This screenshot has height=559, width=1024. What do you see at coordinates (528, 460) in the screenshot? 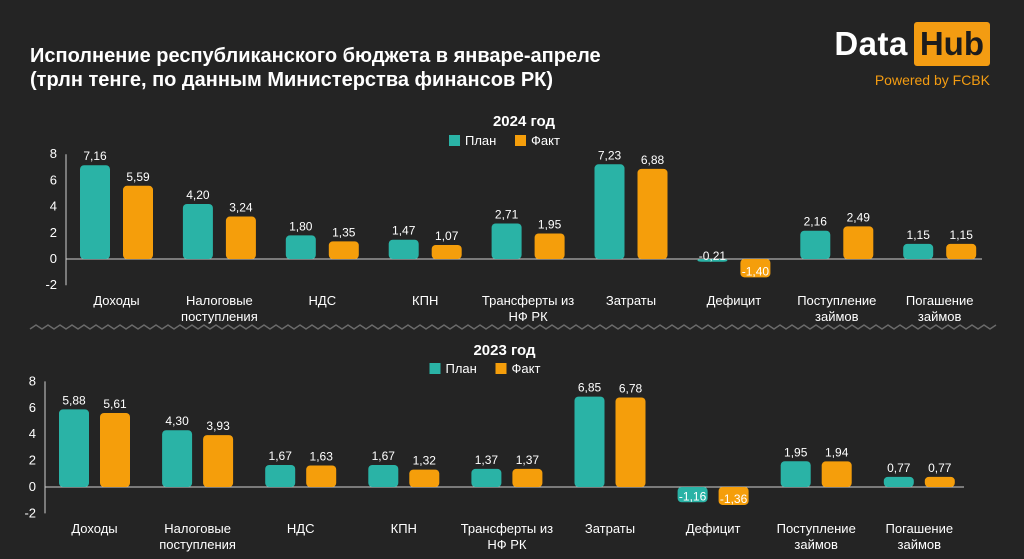
I see `data-label: 1,37` at bounding box center [528, 460].